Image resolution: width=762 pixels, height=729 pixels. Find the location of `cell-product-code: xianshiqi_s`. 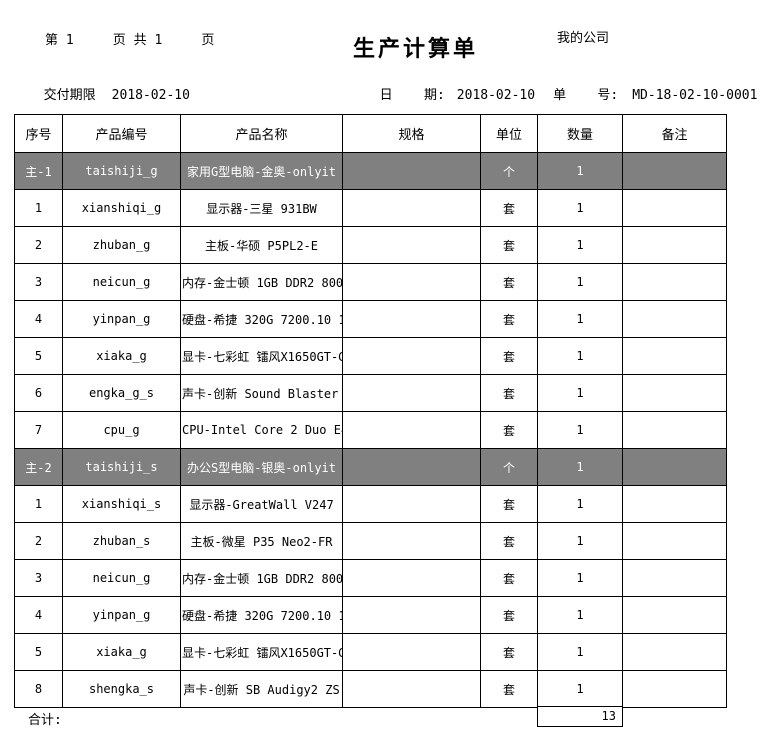

cell-product-code: xianshiqi_s is located at coordinates (121, 504).